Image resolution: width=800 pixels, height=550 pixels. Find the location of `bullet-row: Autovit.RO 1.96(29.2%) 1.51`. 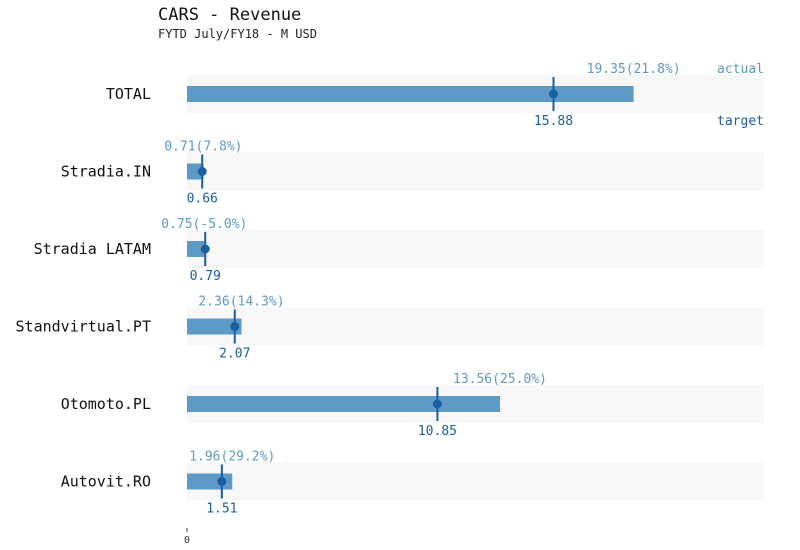

bullet-row: Autovit.RO 1.96(29.2%) 1.51 is located at coordinates (412, 483).